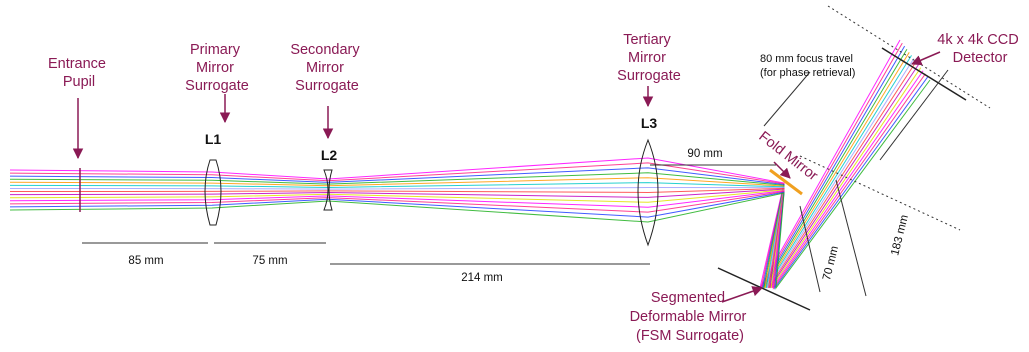 The width and height of the screenshot is (1029, 352). What do you see at coordinates (269, 261) in the screenshot?
I see `dimension-75mm: 75 mm` at bounding box center [269, 261].